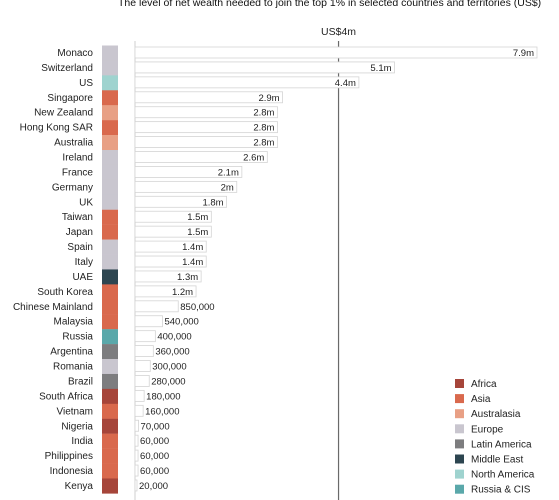  What do you see at coordinates (338, 32) in the screenshot?
I see `reference-line-label: US$4m` at bounding box center [338, 32].